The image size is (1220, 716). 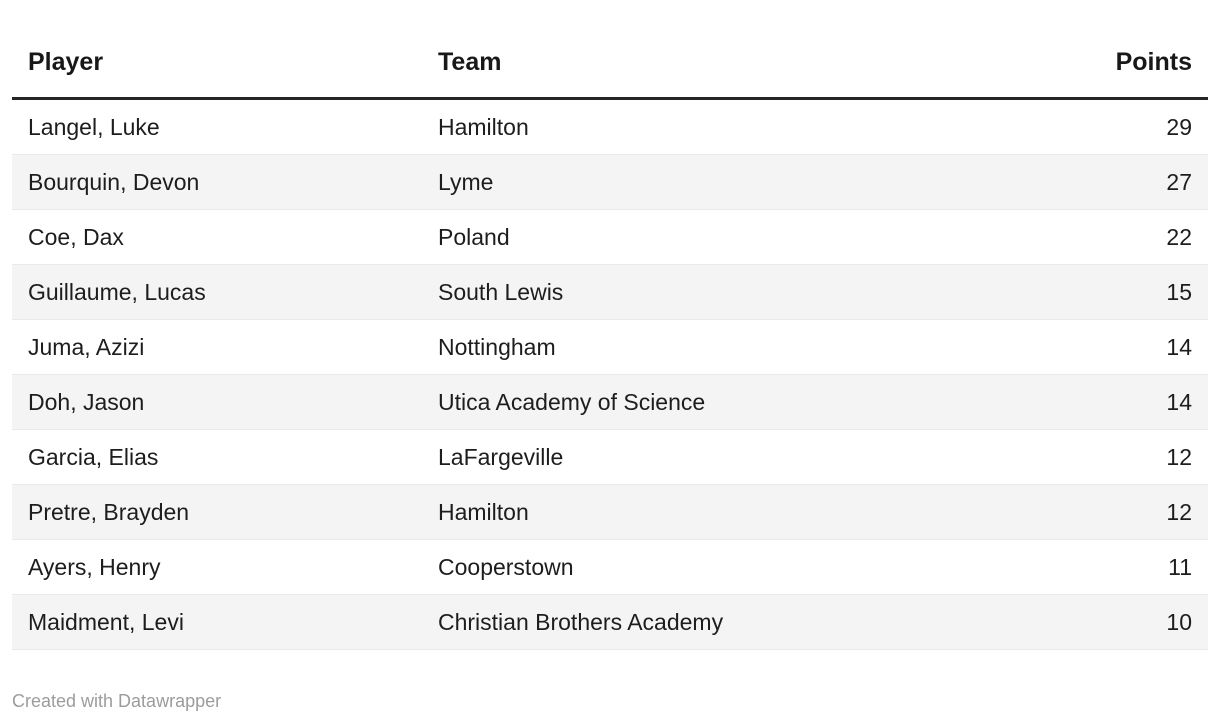 I want to click on datawrapper-attribution-link: Created with Datawrapper, so click(x=117, y=701).